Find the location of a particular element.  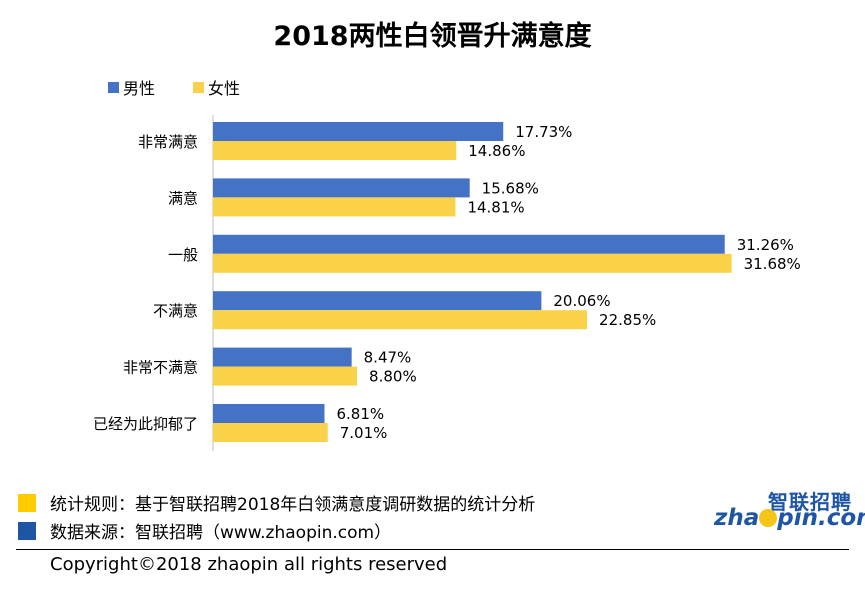

note-square-yellow is located at coordinates (27, 502).